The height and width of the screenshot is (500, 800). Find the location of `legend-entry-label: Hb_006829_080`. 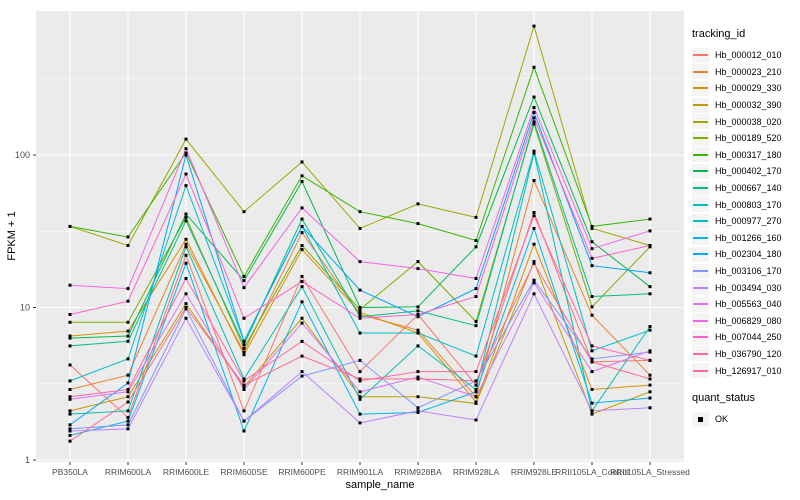

legend-entry-label: Hb_006829_080 is located at coordinates (748, 320).